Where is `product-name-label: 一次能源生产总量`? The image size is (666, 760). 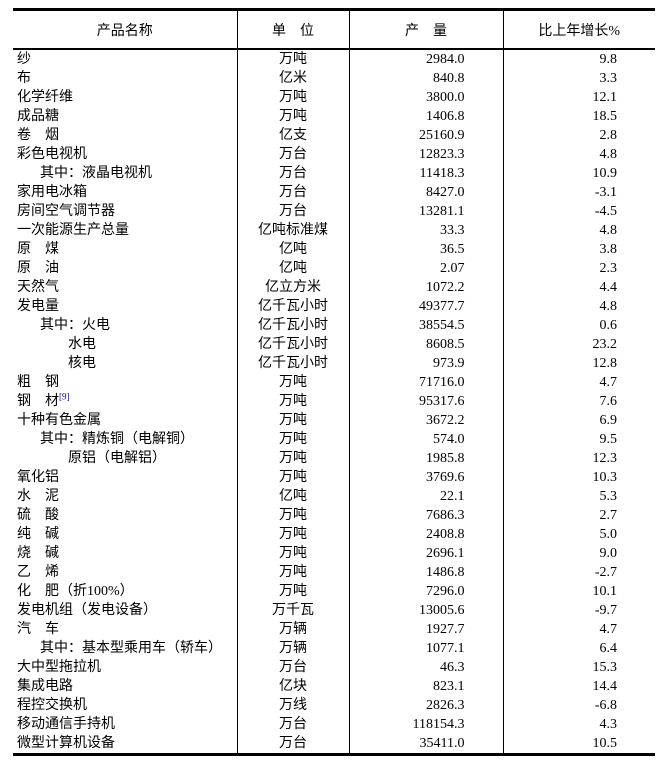
product-name-label: 一次能源生产总量 is located at coordinates (73, 230).